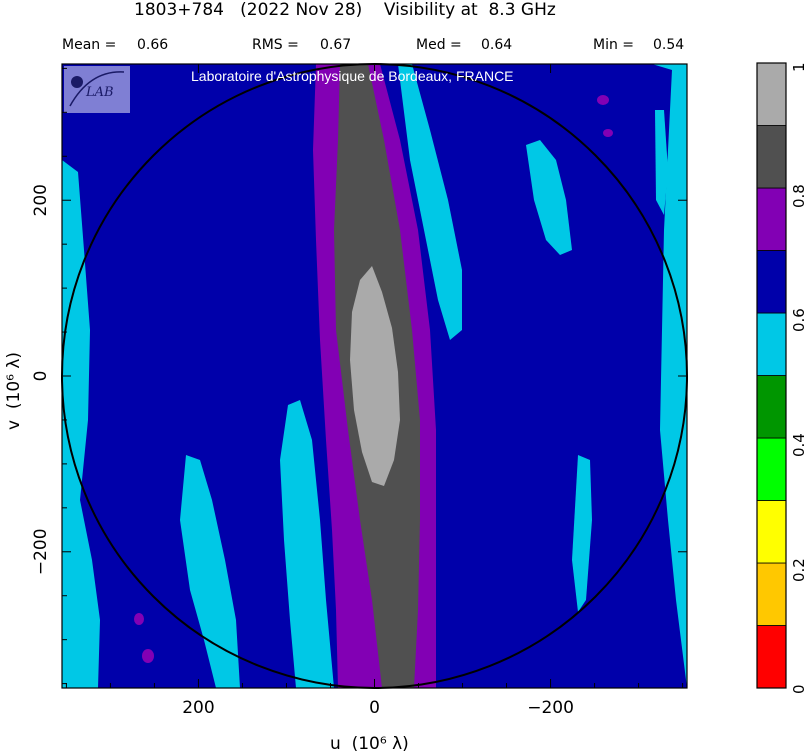  I want to click on colorbar-tick-label: 1, so click(799, 67).